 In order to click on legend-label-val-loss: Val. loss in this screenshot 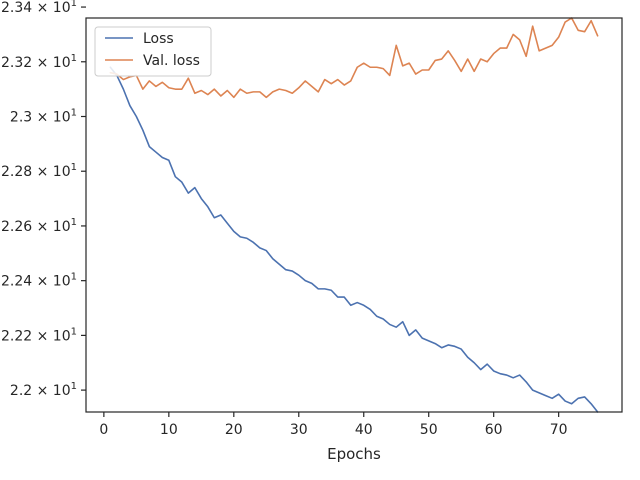, I will do `click(171, 61)`.